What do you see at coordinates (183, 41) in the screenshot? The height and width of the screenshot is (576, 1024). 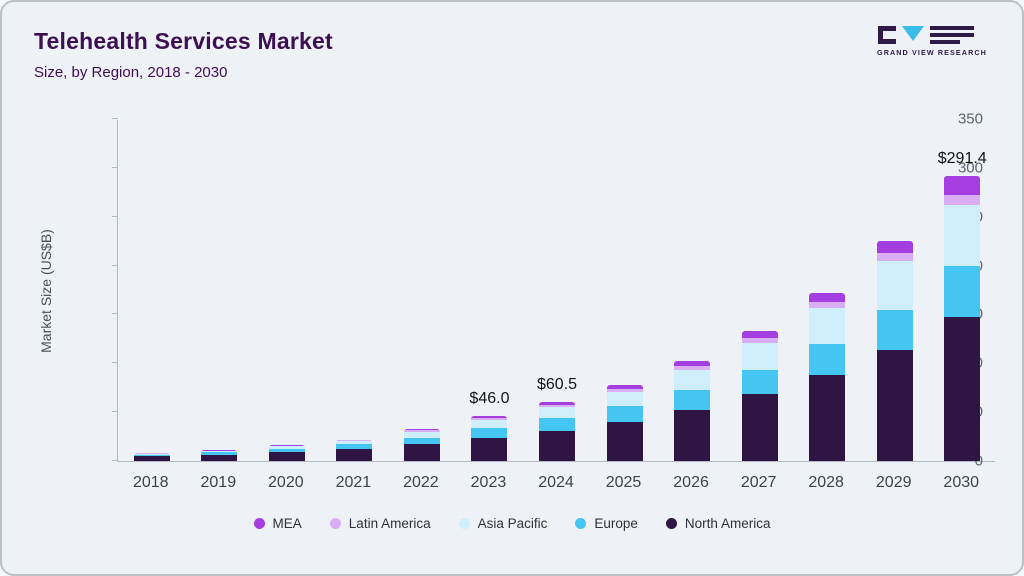 I see `page-title: Telehealth Services Market` at bounding box center [183, 41].